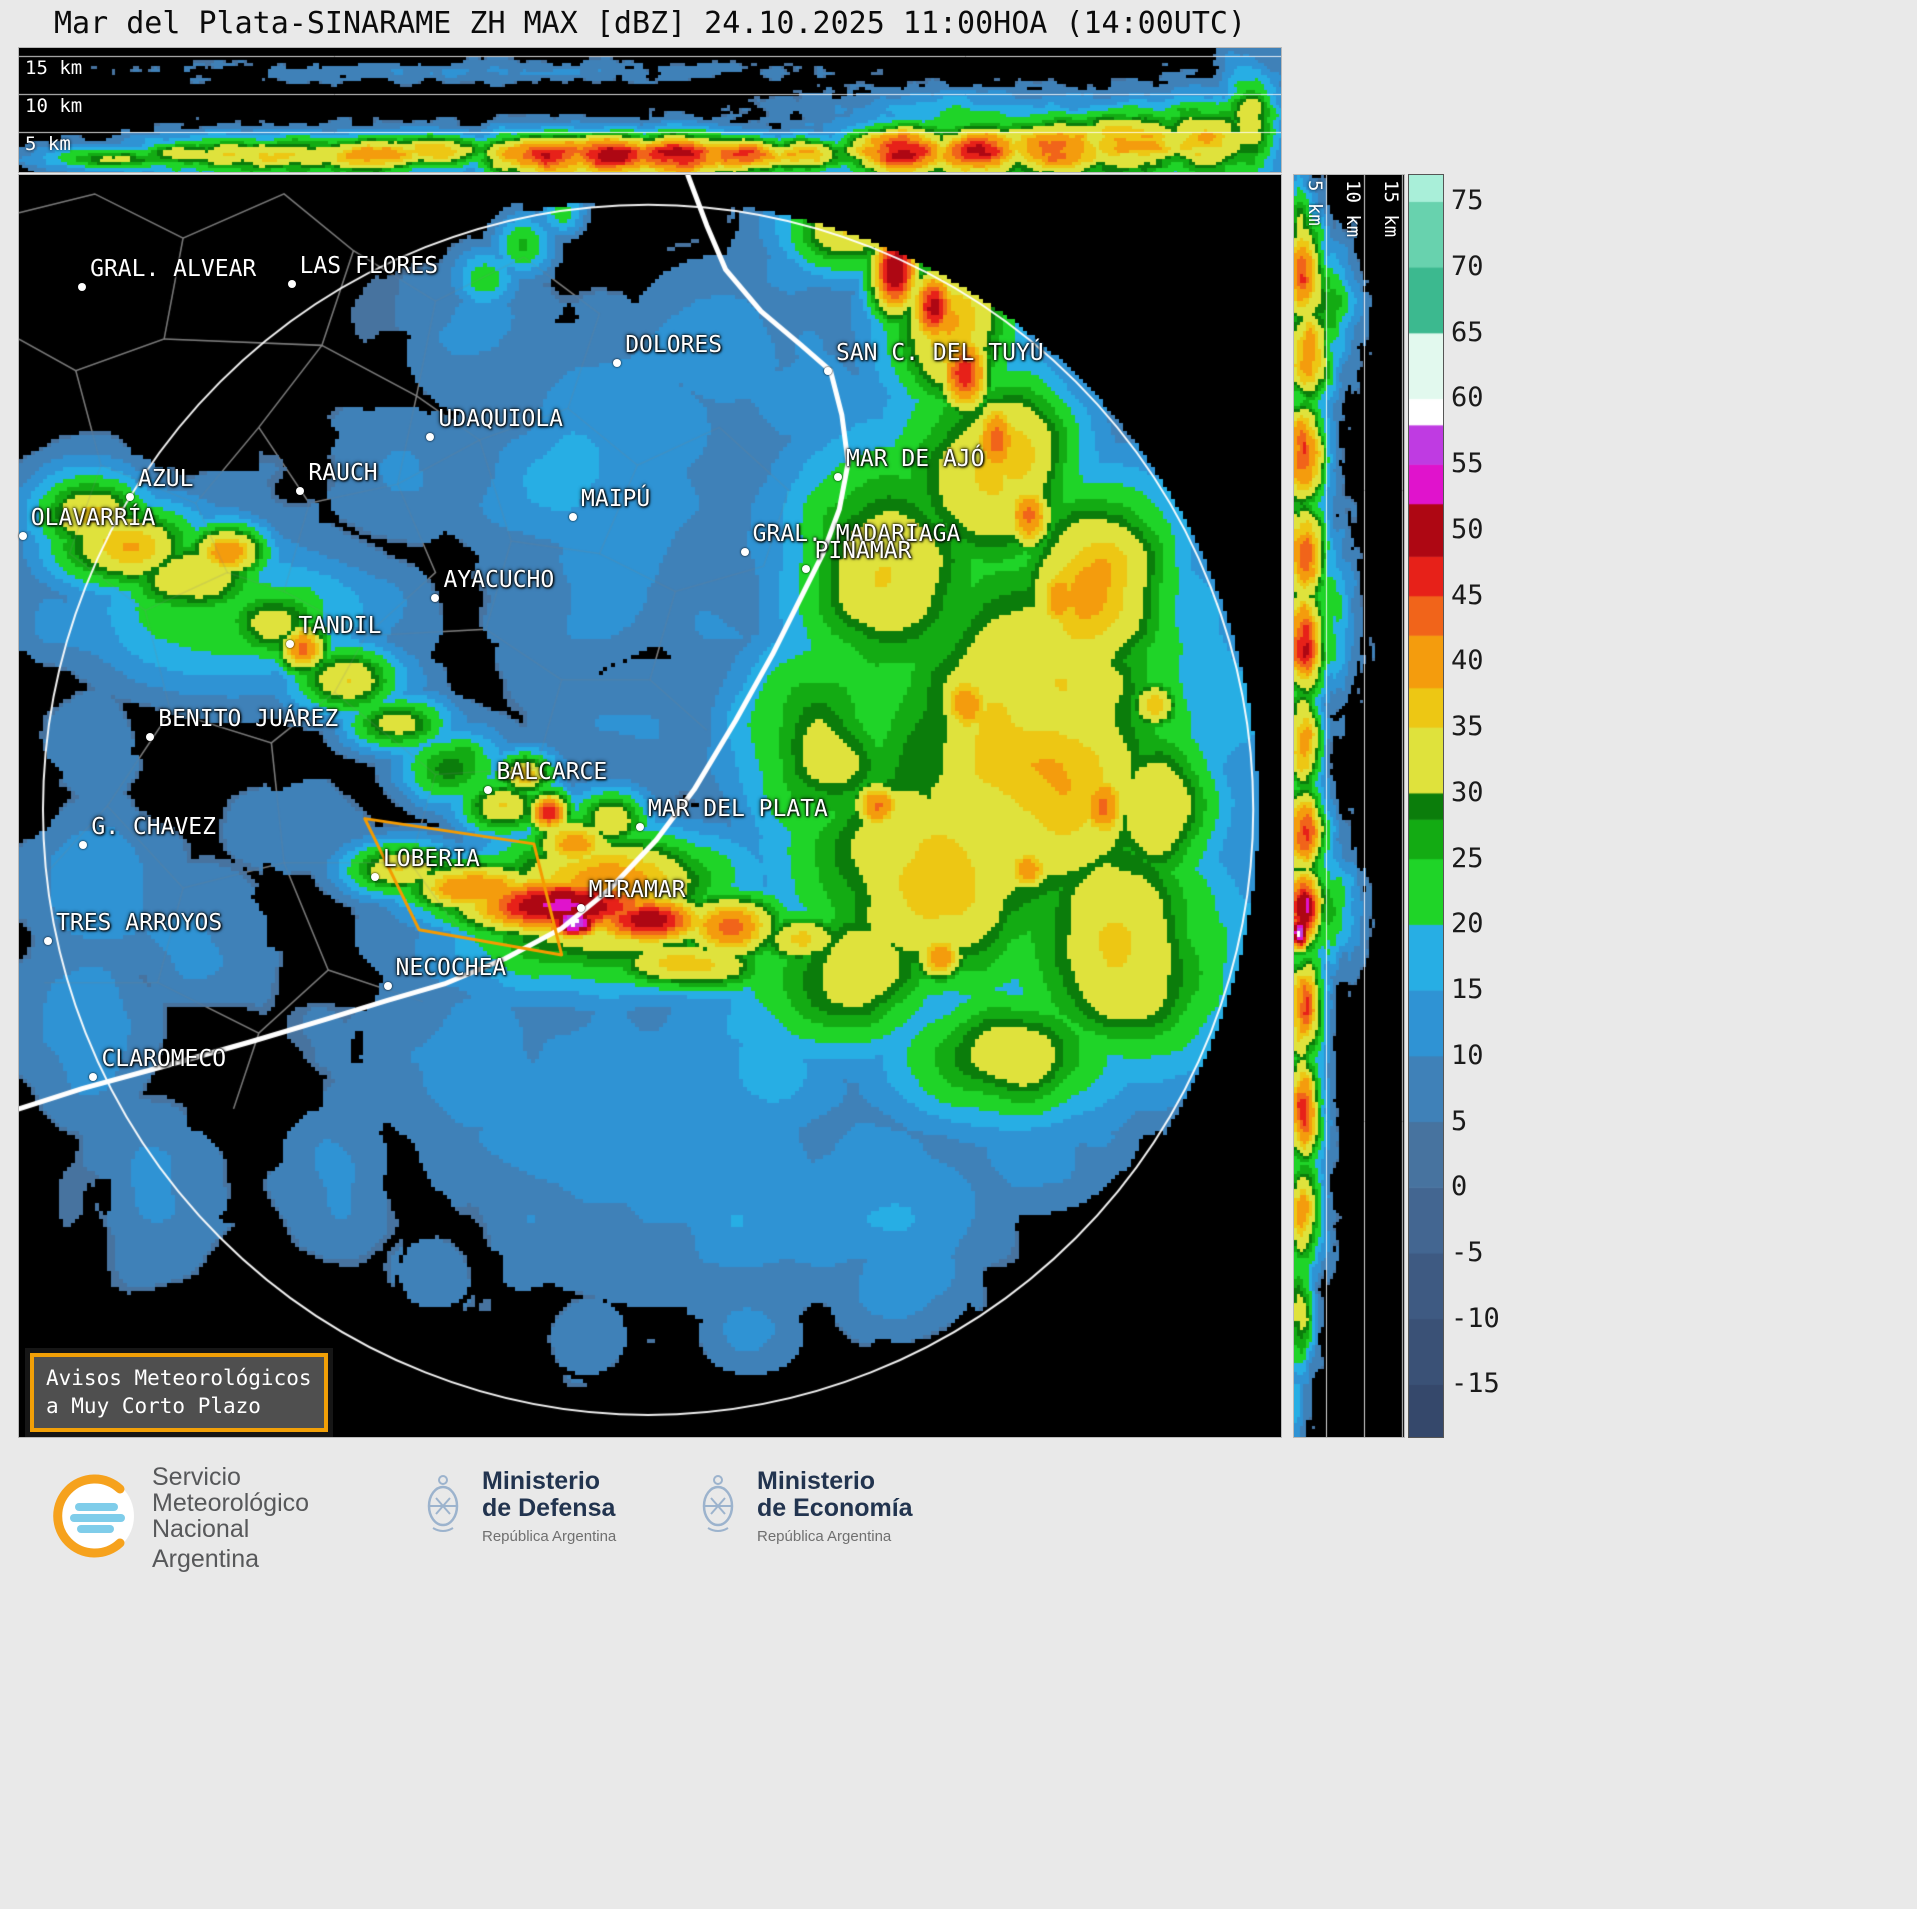 This screenshot has width=1917, height=1909. I want to click on city-label: PINAMAR, so click(863, 550).